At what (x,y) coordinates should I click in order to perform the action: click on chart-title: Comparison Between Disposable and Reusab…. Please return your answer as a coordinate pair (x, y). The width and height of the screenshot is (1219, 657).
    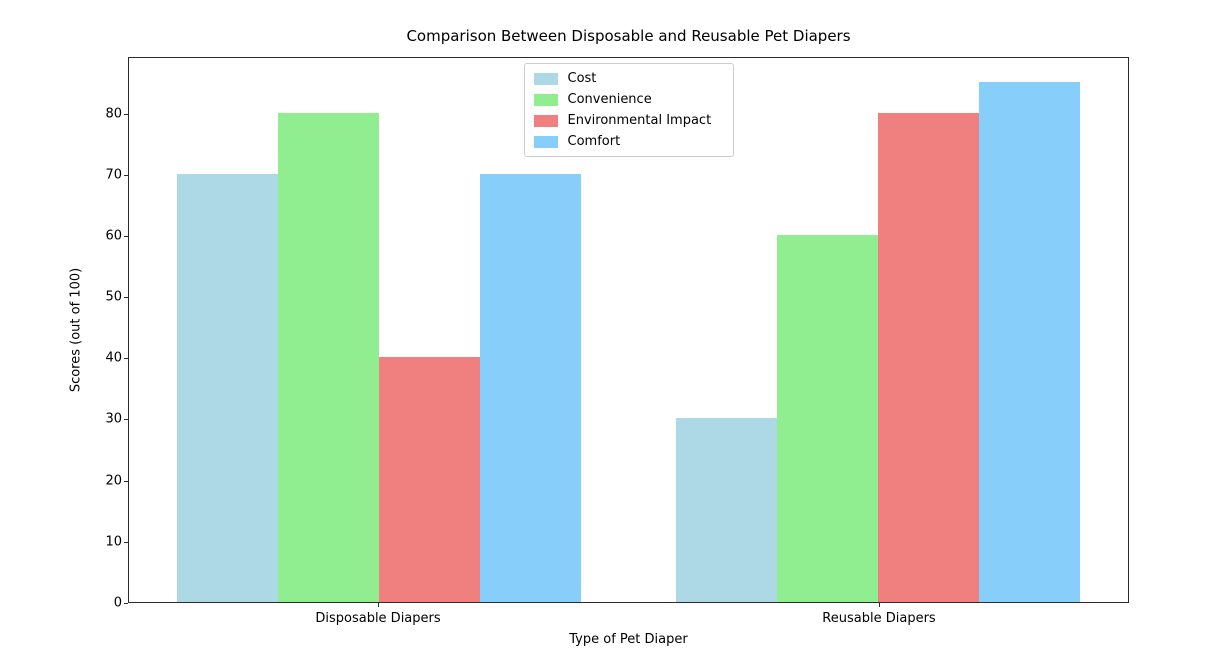
    Looking at the image, I should click on (628, 36).